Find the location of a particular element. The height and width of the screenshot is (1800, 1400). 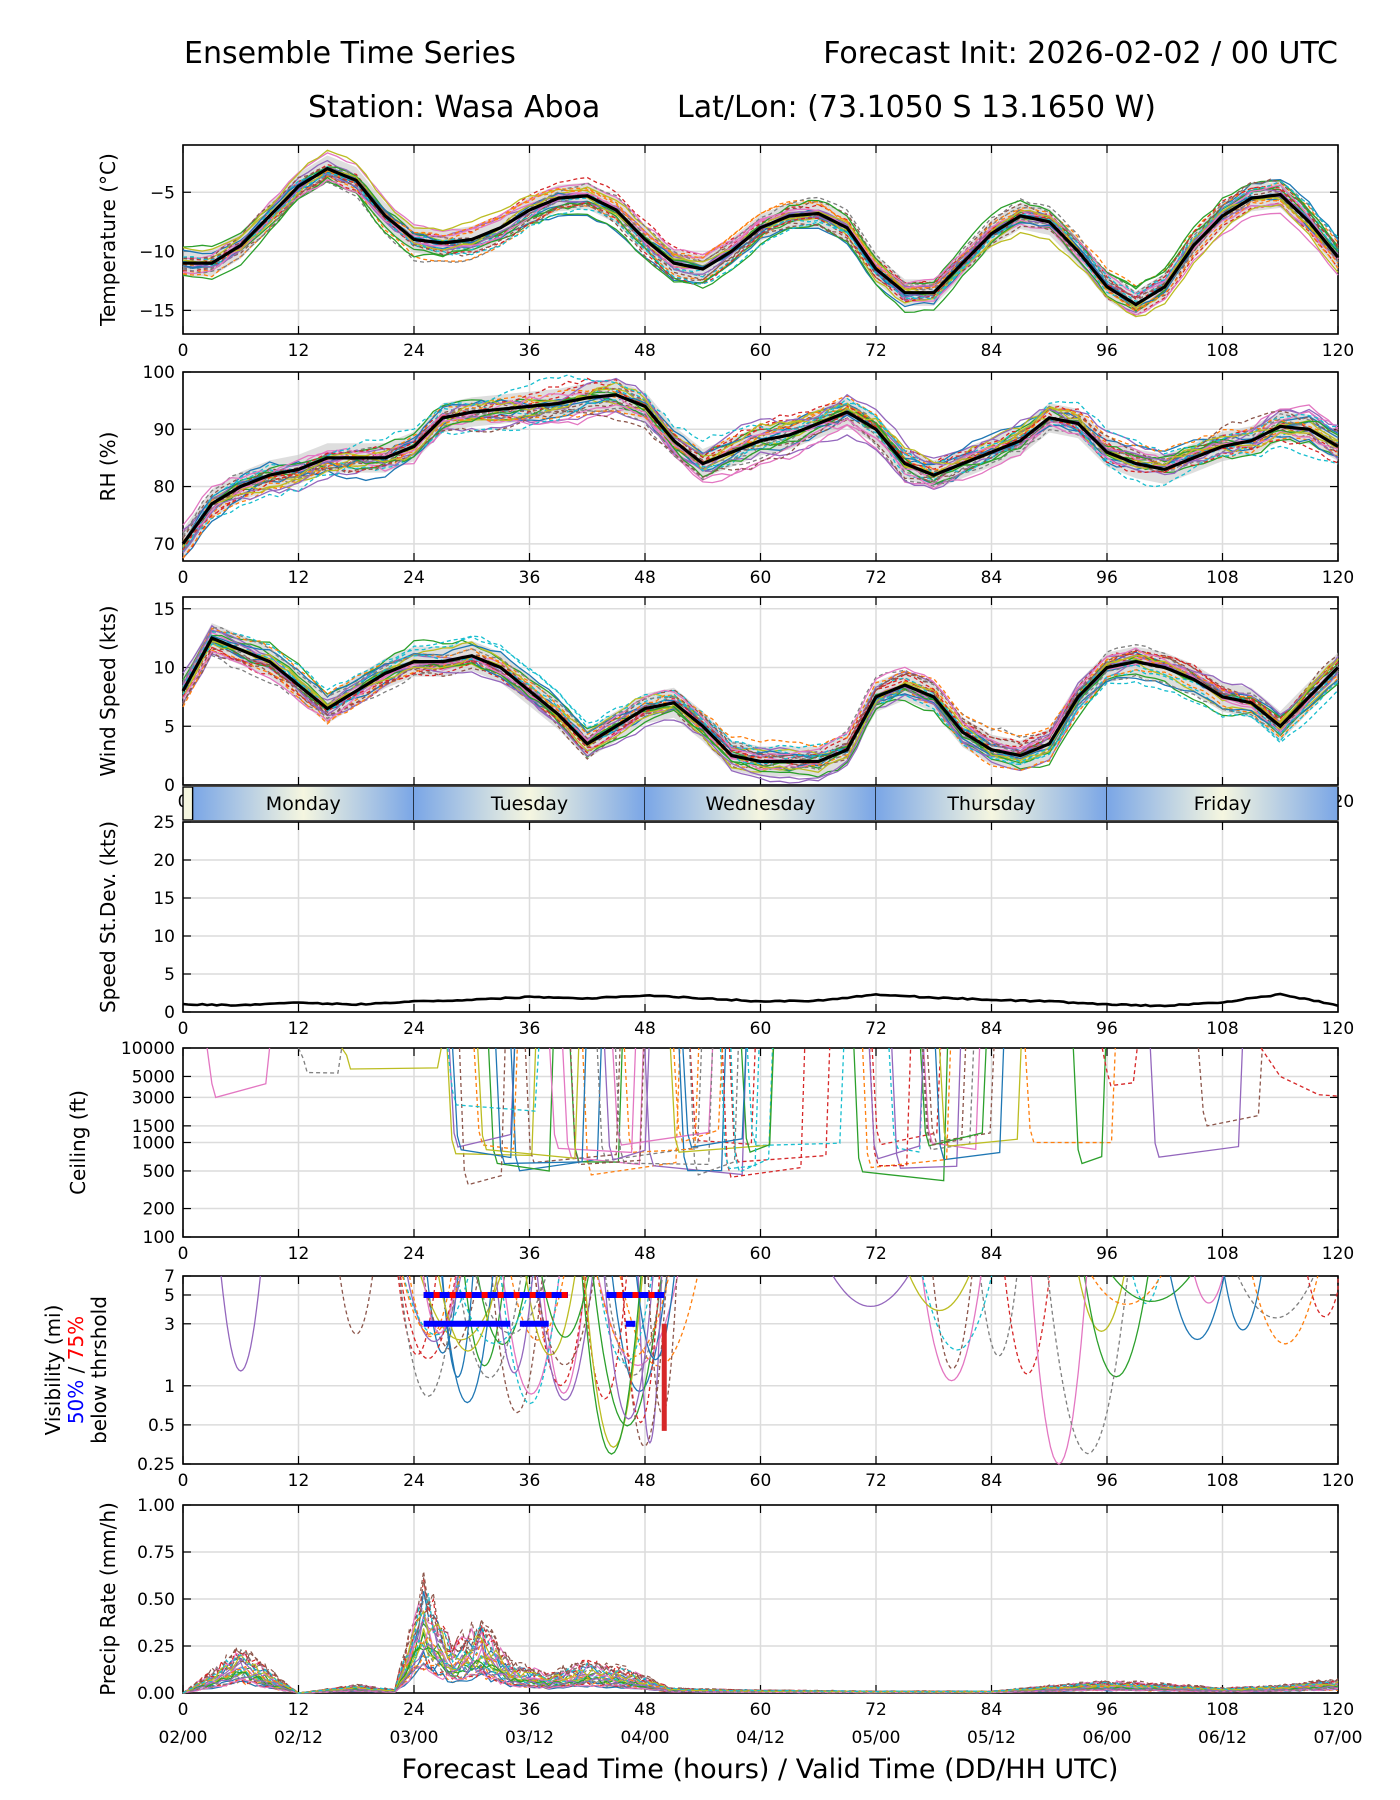

y-tick-label: −15 is located at coordinates (157, 311).